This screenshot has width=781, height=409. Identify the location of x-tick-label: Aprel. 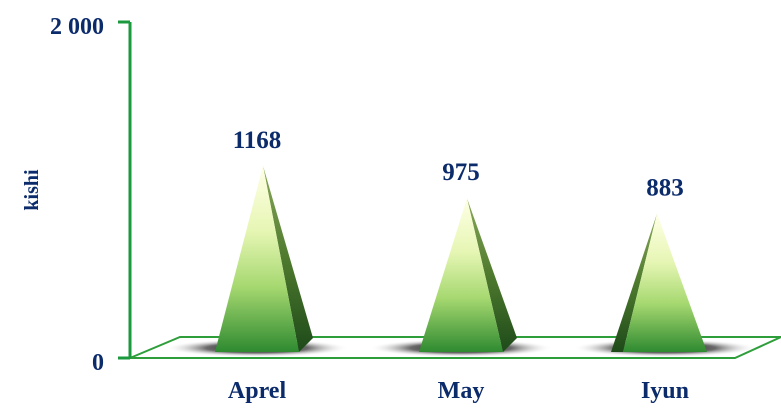
(257, 391).